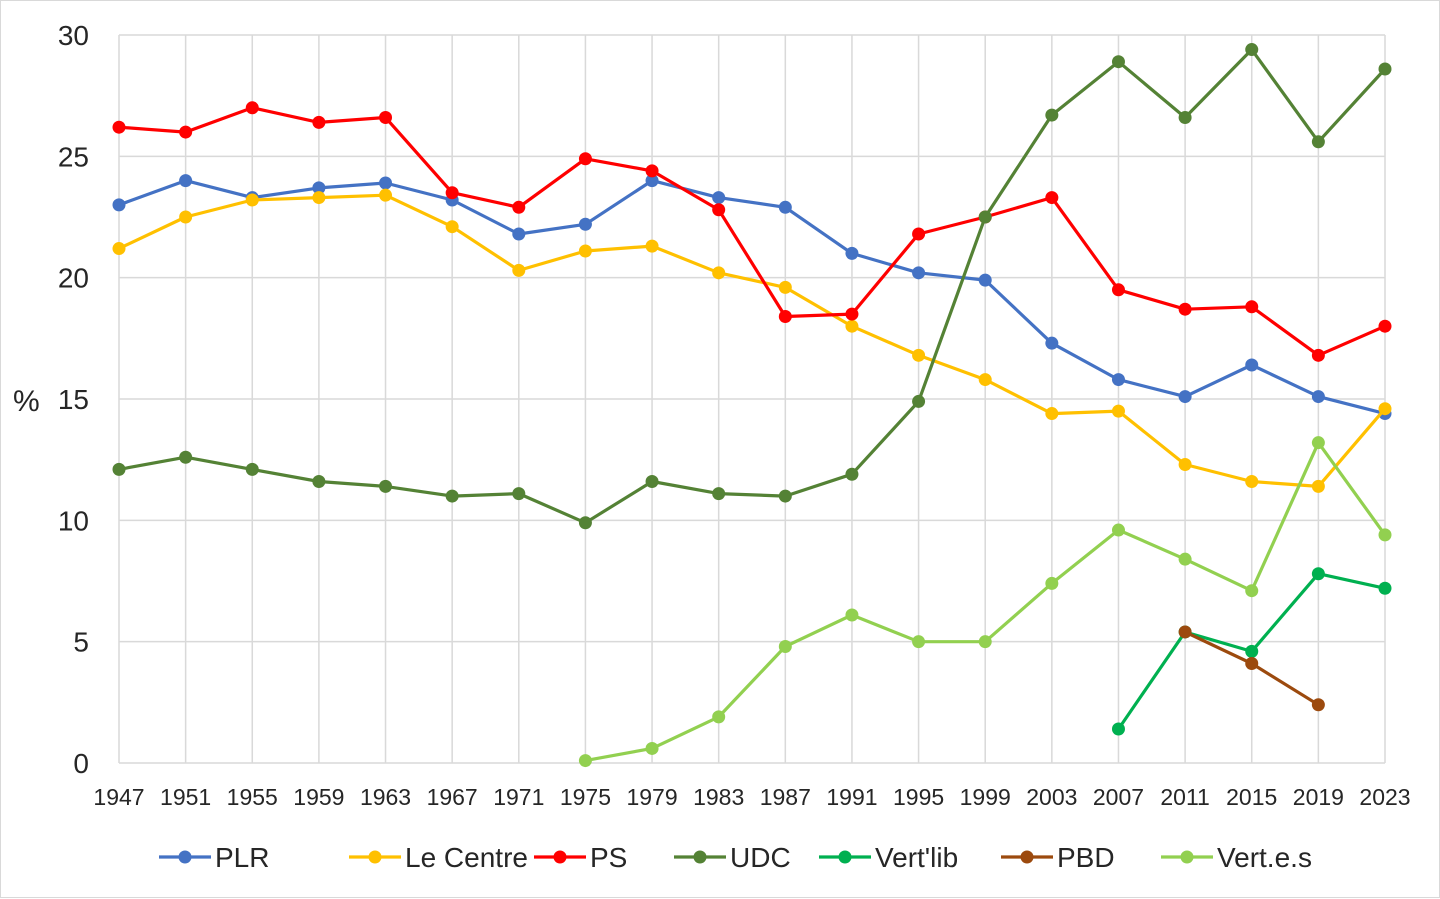 Image resolution: width=1440 pixels, height=899 pixels. What do you see at coordinates (1086, 857) in the screenshot?
I see `legend-label: PBD` at bounding box center [1086, 857].